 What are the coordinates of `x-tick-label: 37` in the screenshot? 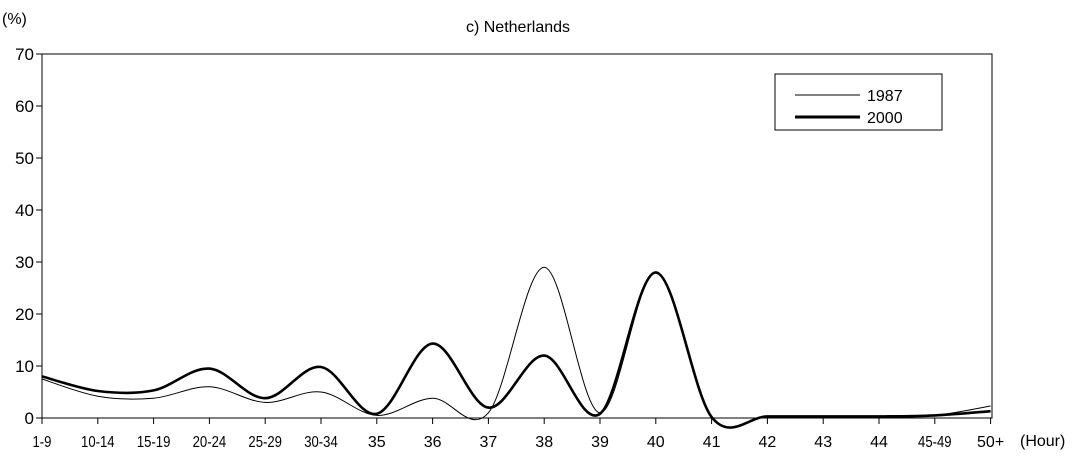 It's located at (489, 442).